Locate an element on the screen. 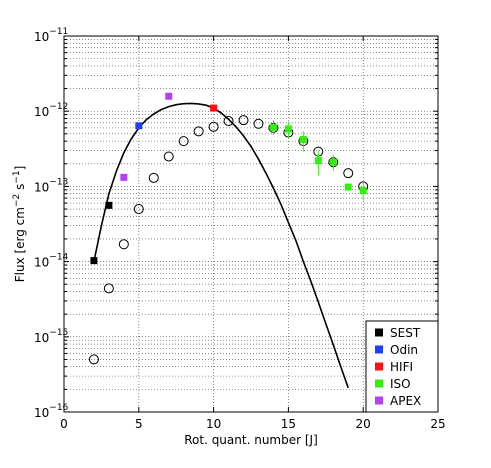 Image resolution: width=491 pixels, height=468 pixels. legend-label-apex: APEX is located at coordinates (405, 401).